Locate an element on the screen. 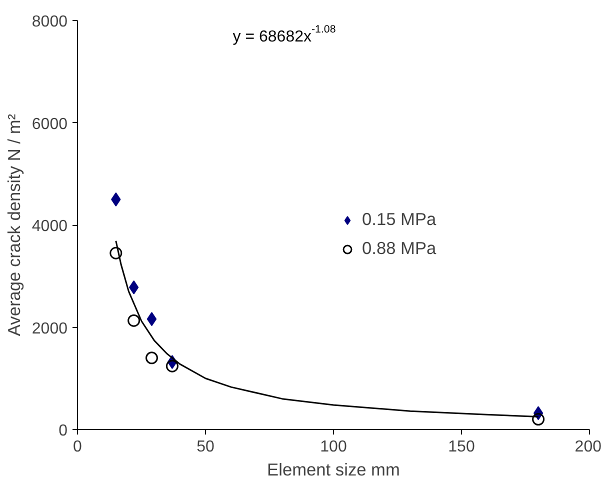 This screenshot has height=482, width=601. x-tick-label: 100 is located at coordinates (333, 447).